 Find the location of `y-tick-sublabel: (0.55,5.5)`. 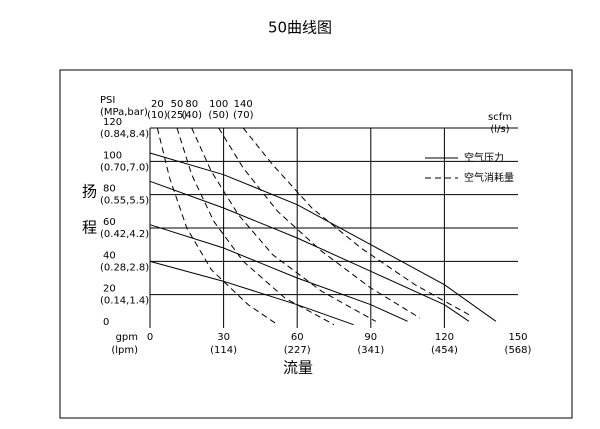

y-tick-sublabel: (0.55,5.5) is located at coordinates (124, 201).